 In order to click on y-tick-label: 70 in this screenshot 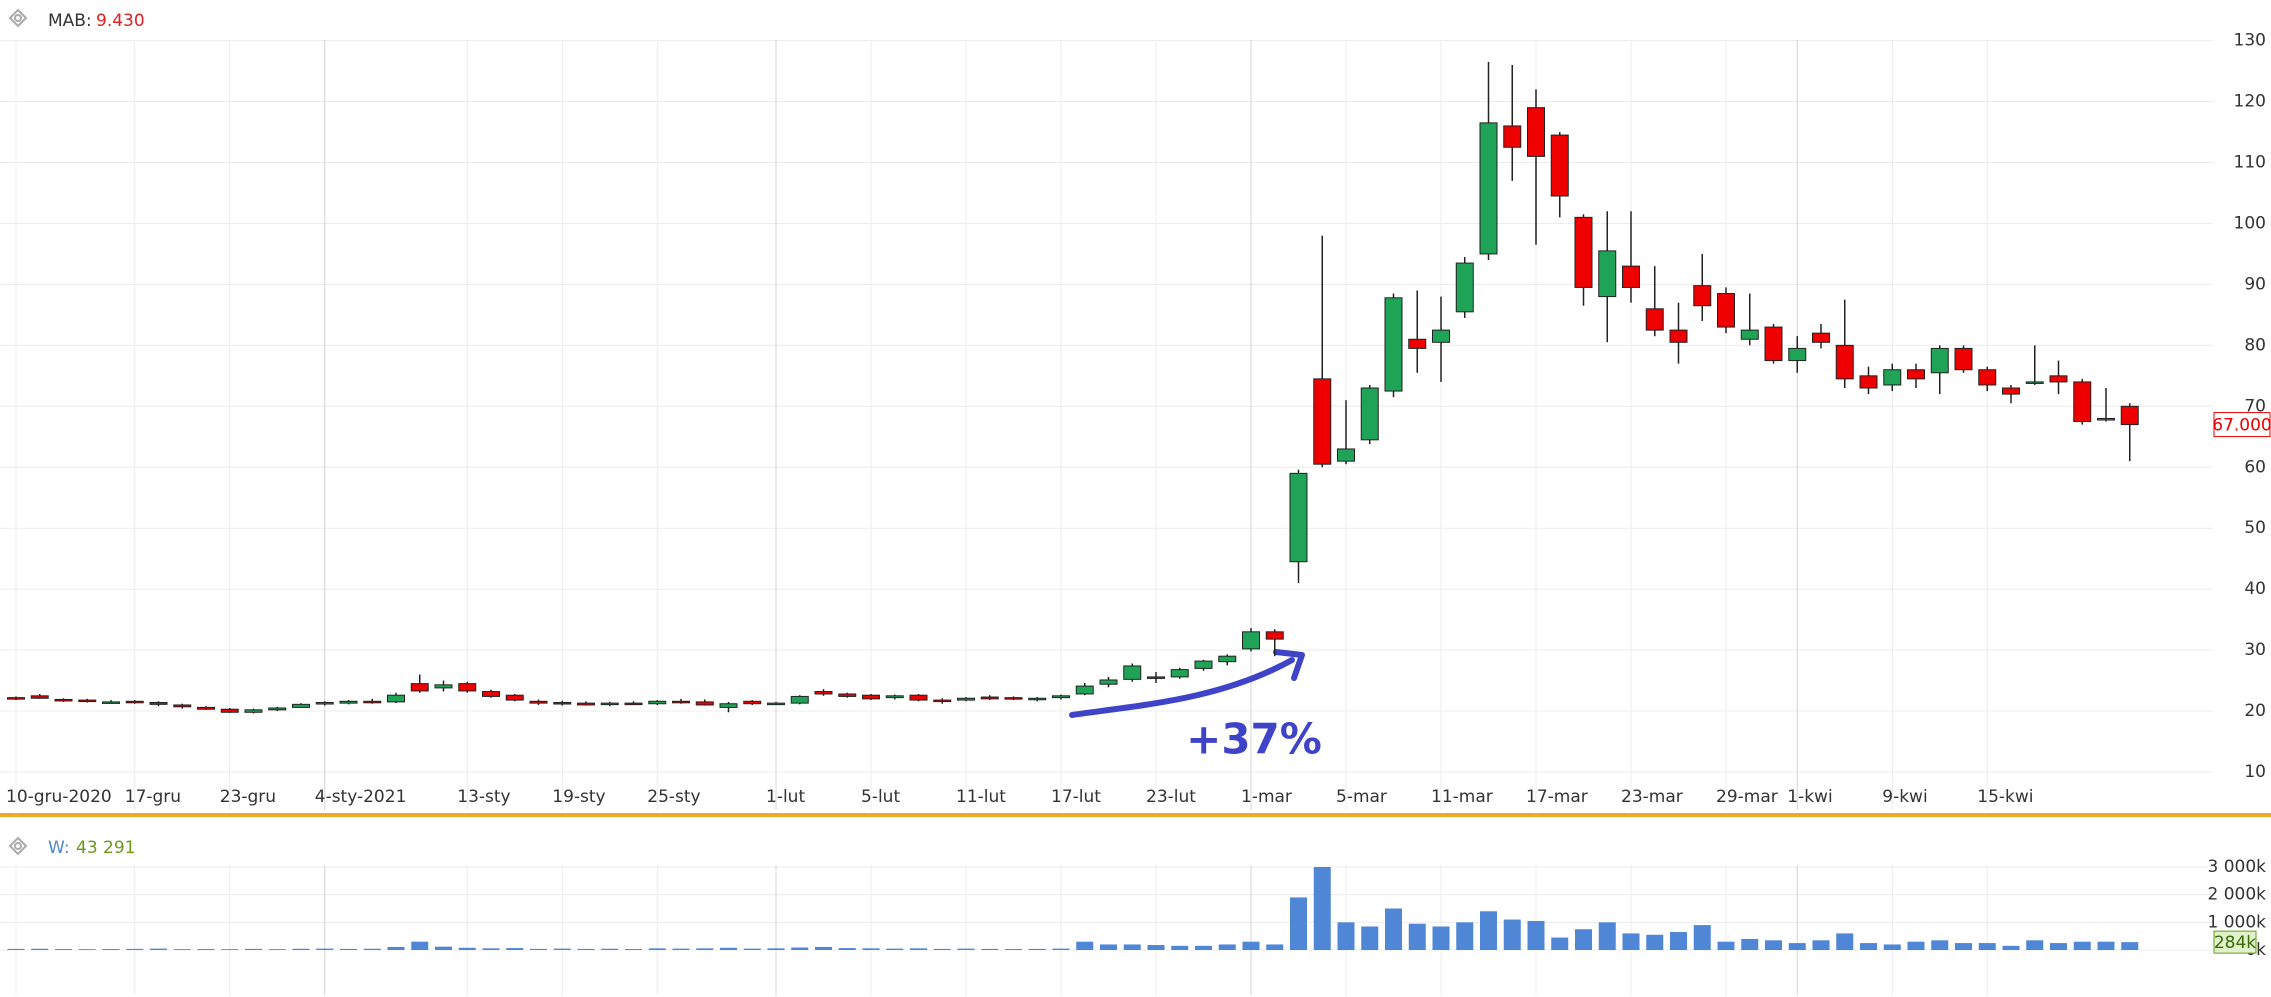, I will do `click(2255, 406)`.